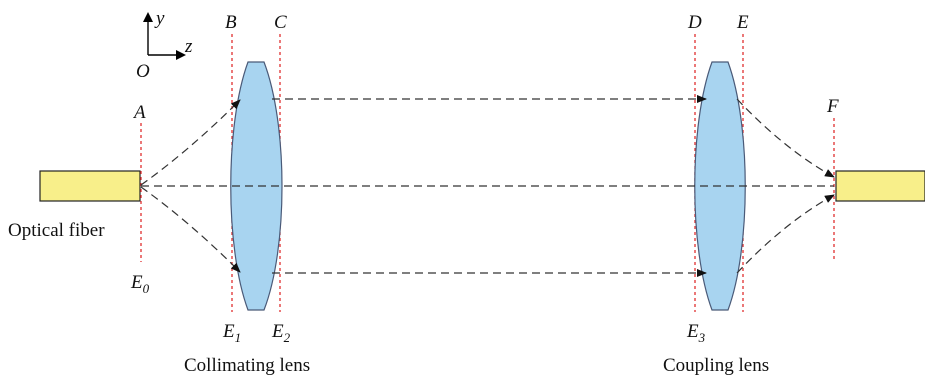 This screenshot has width=925, height=380. I want to click on plane-b-label: B, so click(231, 22).